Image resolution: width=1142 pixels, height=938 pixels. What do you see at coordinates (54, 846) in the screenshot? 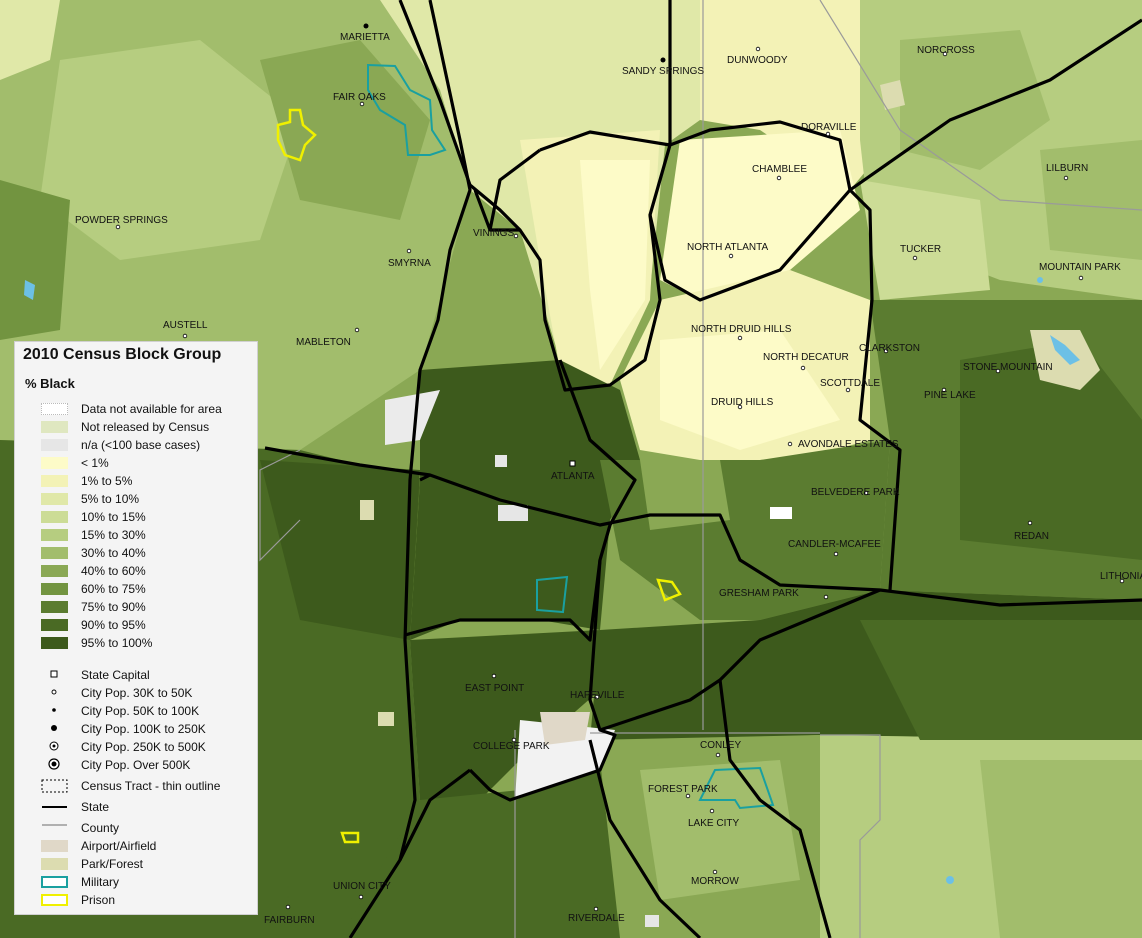
I see `airport-swatch` at bounding box center [54, 846].